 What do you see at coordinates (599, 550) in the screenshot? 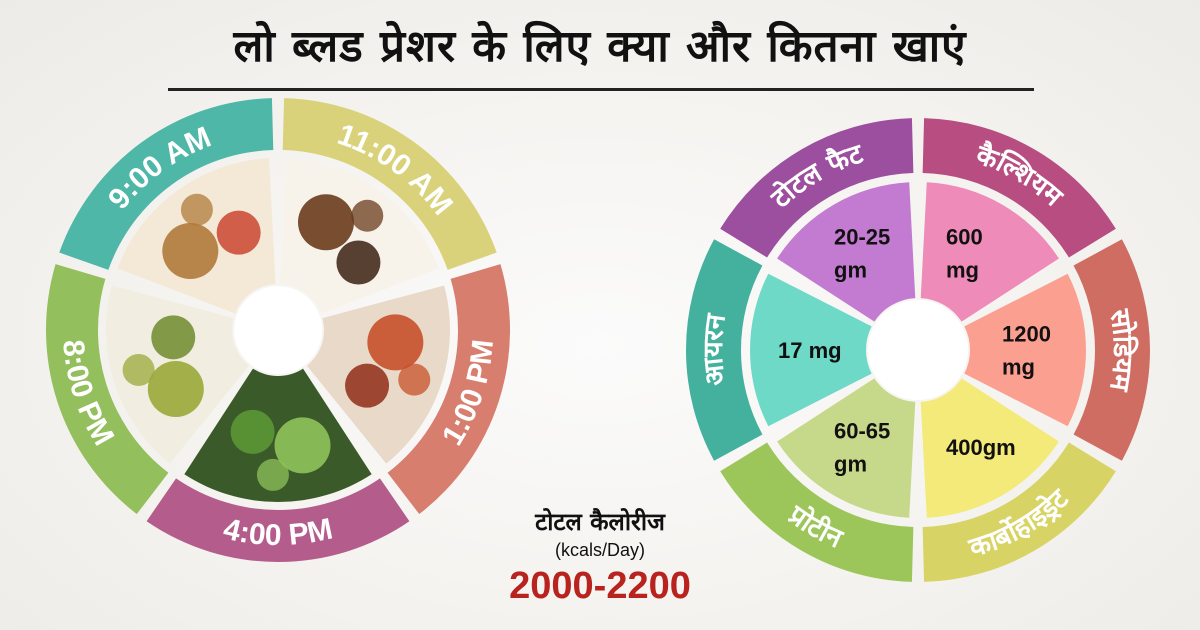
I see `total-calories-unit: (kcals/Day)` at bounding box center [599, 550].